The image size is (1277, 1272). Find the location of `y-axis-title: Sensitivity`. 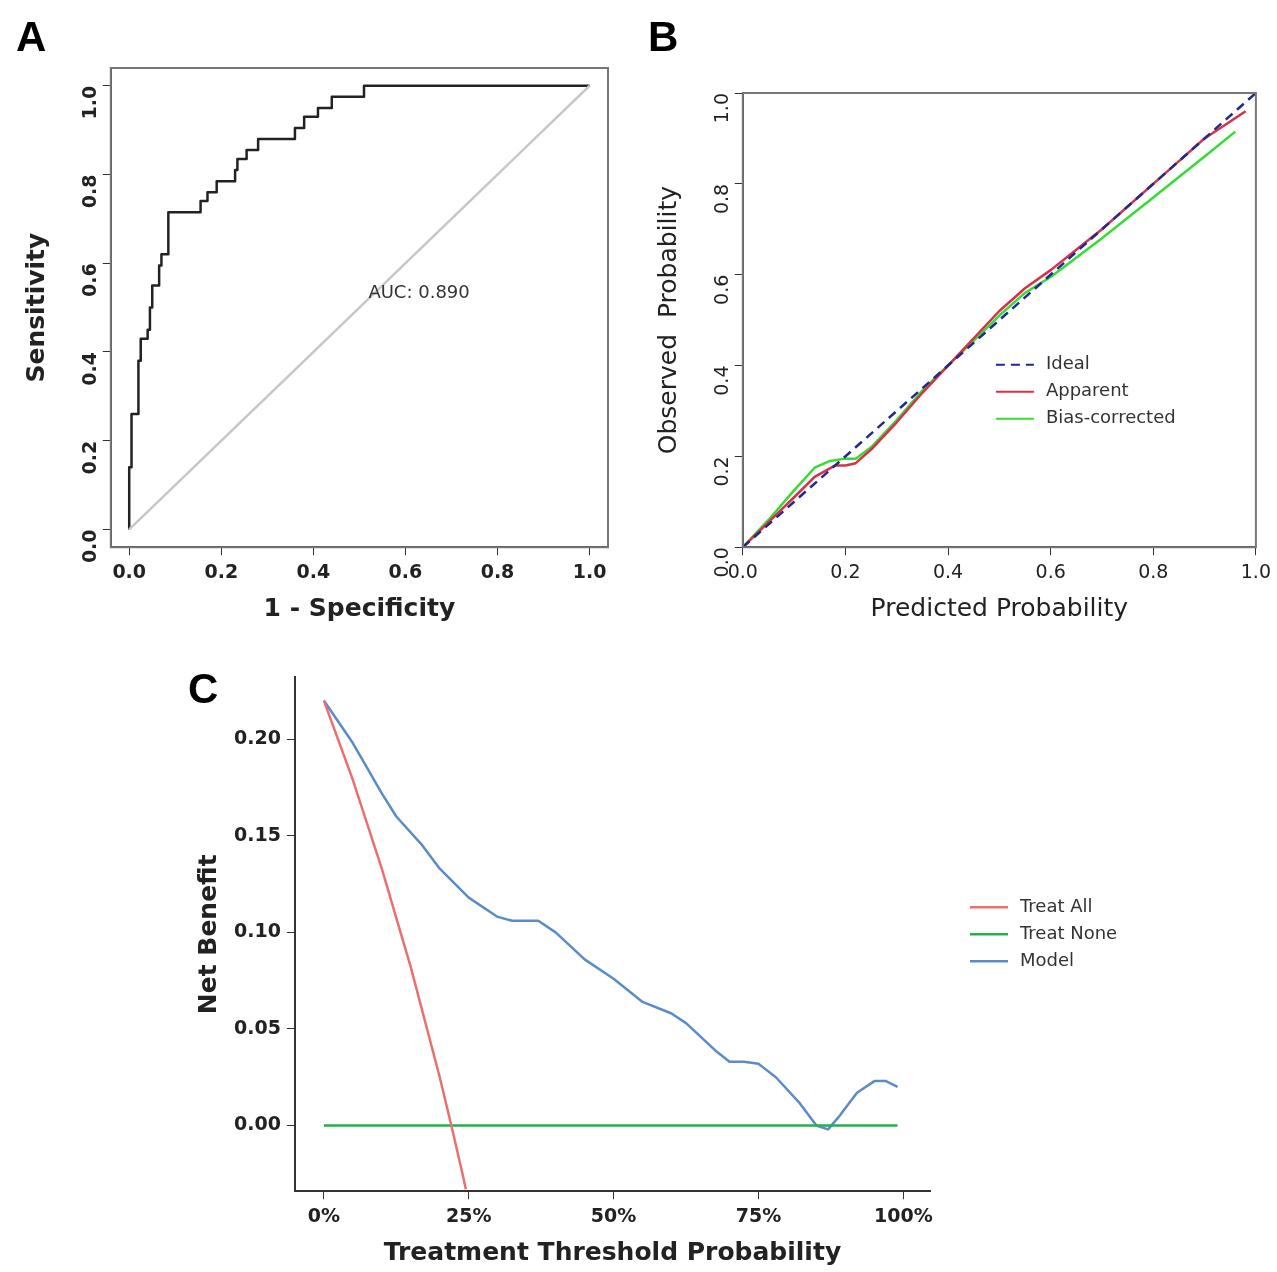

y-axis-title: Sensitivity is located at coordinates (35, 307).